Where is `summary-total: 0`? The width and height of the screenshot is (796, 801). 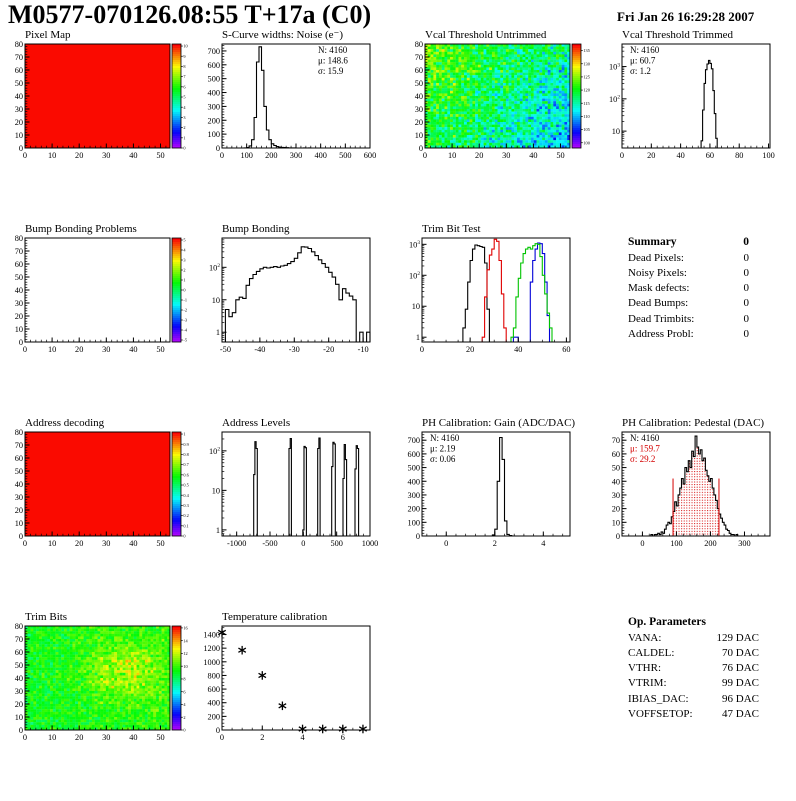 summary-total: 0 is located at coordinates (746, 244).